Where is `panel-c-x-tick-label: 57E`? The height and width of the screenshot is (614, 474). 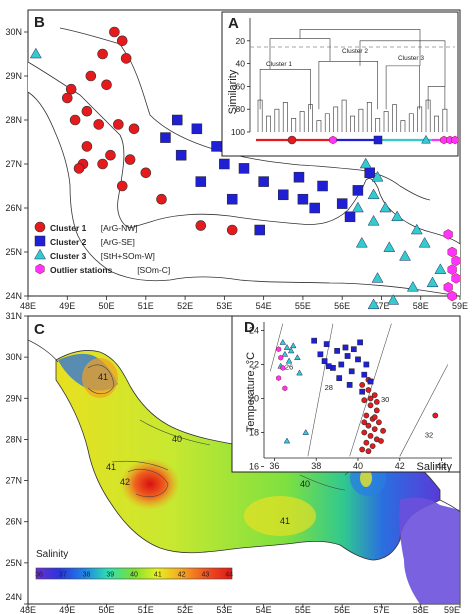
panel-c-x-tick-label: 57E is located at coordinates (381, 609).